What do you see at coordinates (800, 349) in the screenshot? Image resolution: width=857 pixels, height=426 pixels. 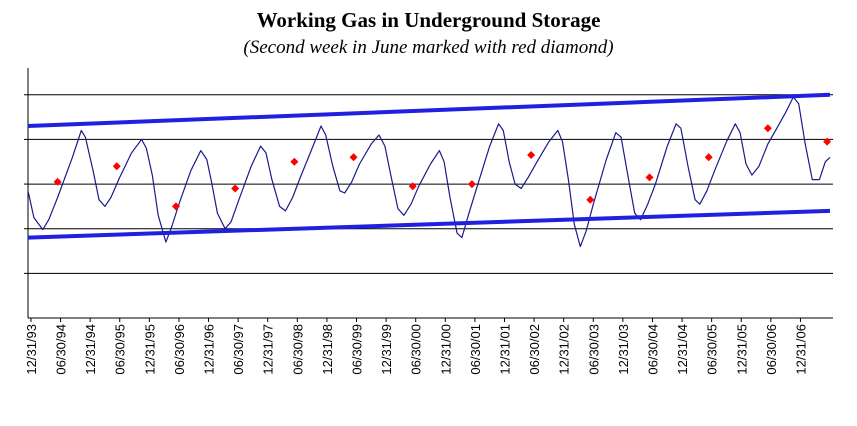 I see `x-tick-label-26: 12/31/06` at bounding box center [800, 349].